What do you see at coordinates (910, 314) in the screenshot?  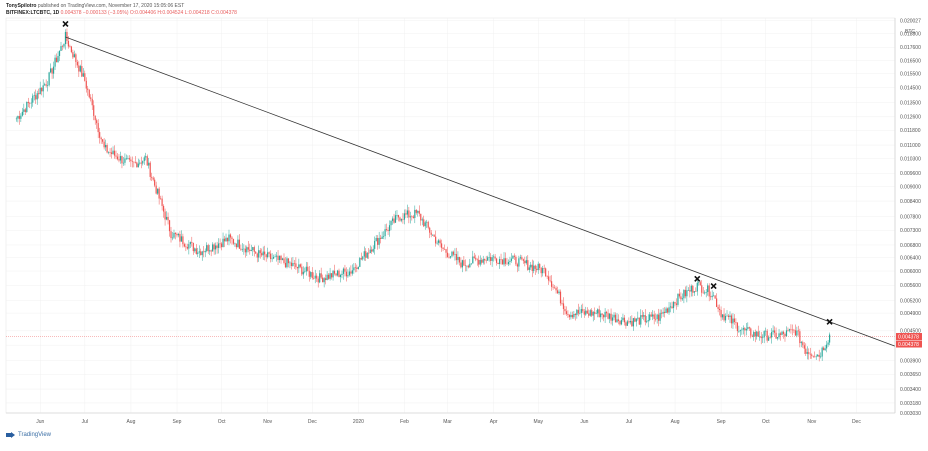 I see `y-tick-label: 0.004900` at bounding box center [910, 314].